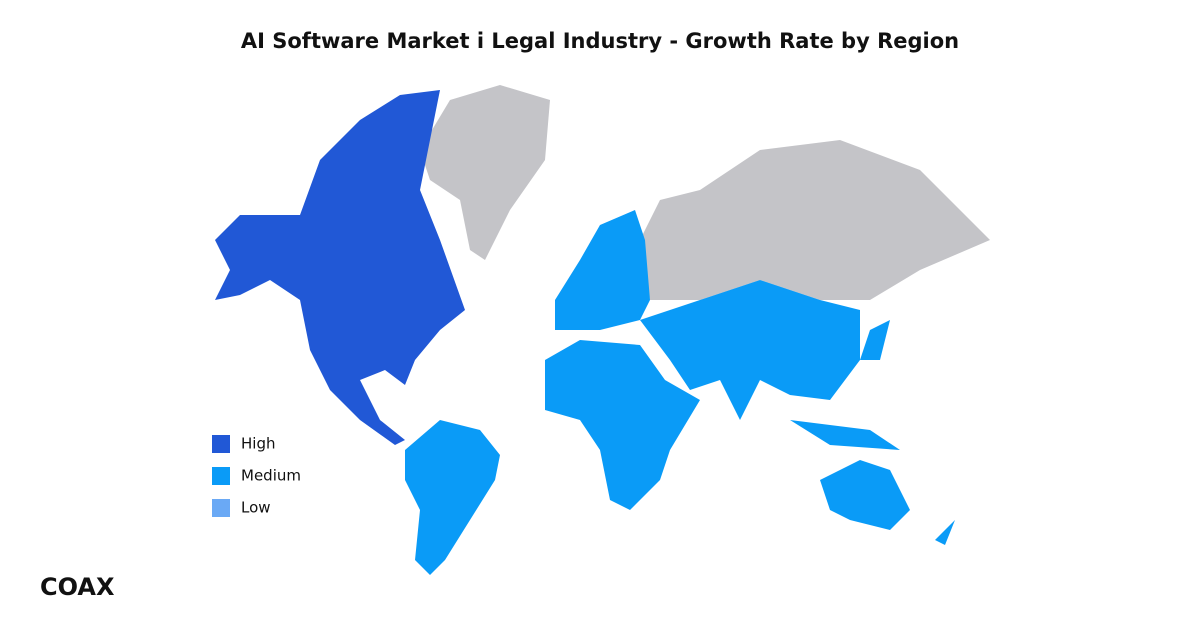  I want to click on africa, so click(622, 425).